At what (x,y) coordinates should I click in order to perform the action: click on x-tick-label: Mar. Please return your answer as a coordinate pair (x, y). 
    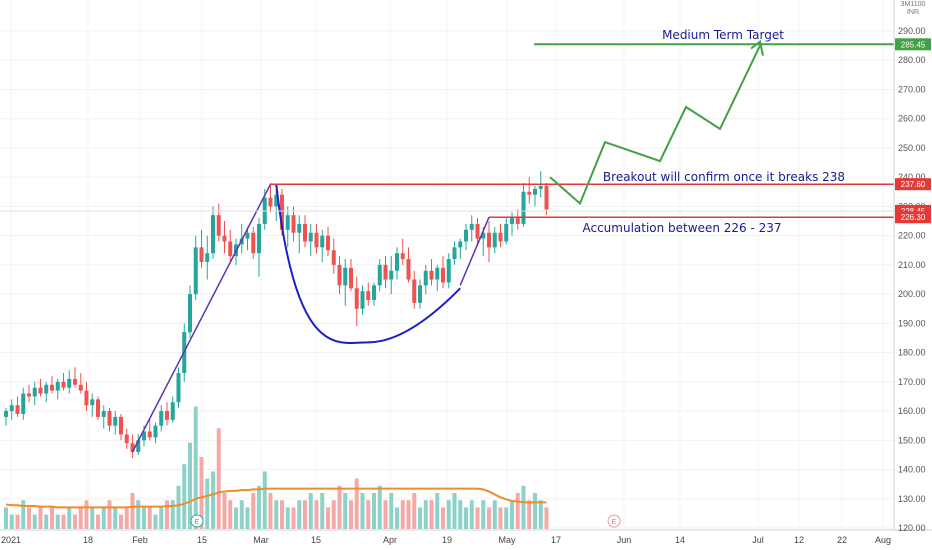
    Looking at the image, I should click on (261, 540).